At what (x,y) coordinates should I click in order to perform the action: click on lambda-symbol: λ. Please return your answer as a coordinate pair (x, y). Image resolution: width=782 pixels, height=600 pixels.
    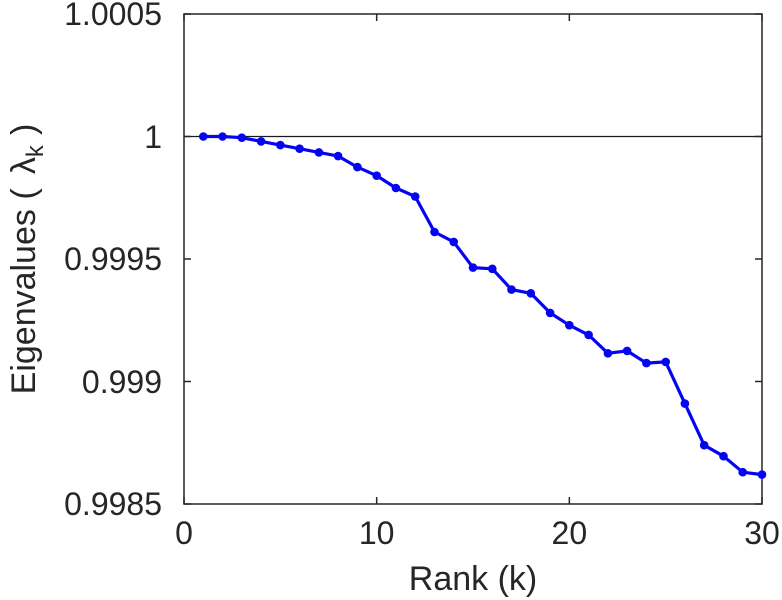
    Looking at the image, I should click on (24, 166).